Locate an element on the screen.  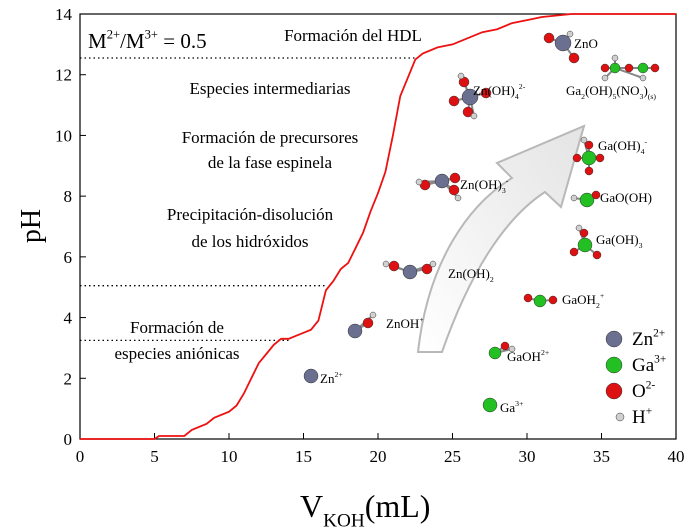
decorative-arrow is located at coordinates (501, 238).